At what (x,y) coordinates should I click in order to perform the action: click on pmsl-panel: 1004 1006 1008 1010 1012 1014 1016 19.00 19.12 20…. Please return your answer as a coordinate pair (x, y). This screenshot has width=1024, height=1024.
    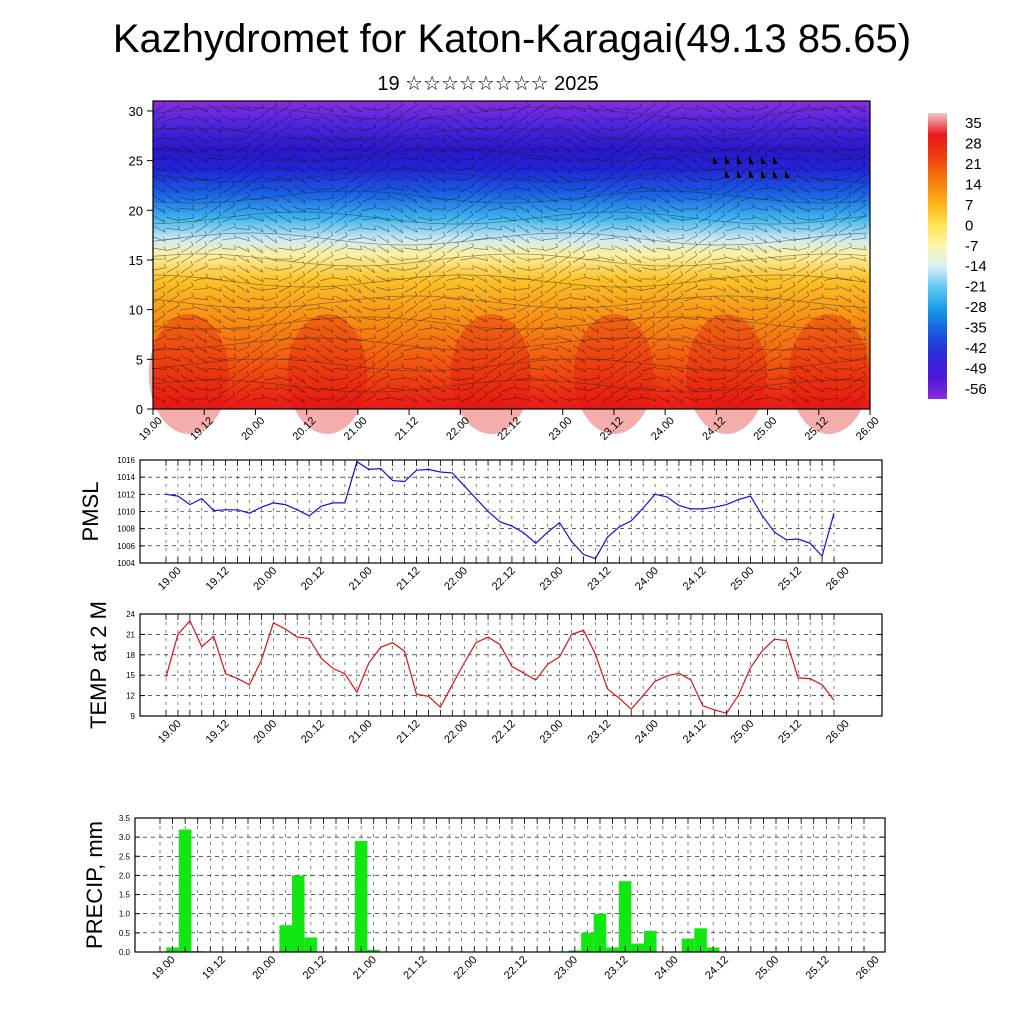
    Looking at the image, I should click on (480, 524).